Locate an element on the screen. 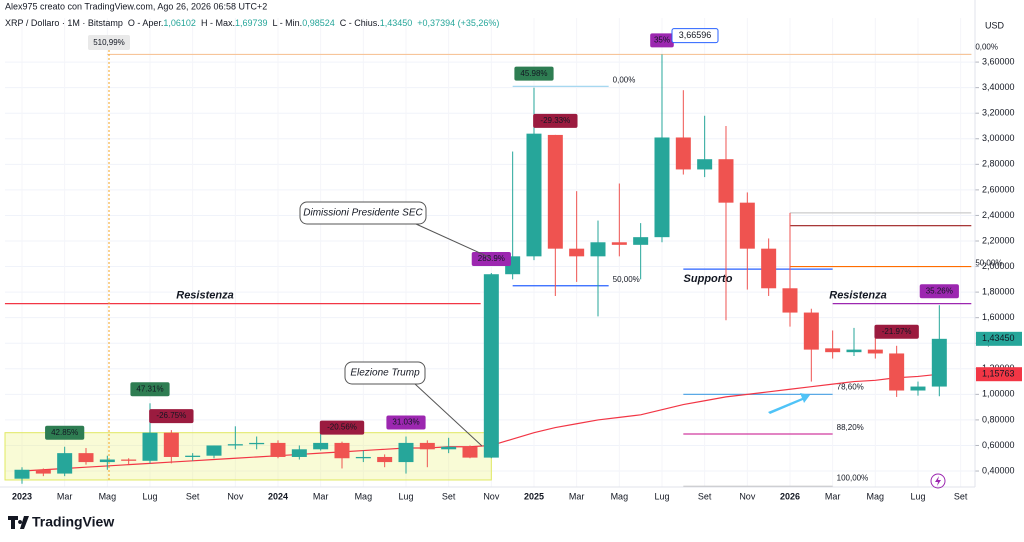  high-box is located at coordinates (695, 36).